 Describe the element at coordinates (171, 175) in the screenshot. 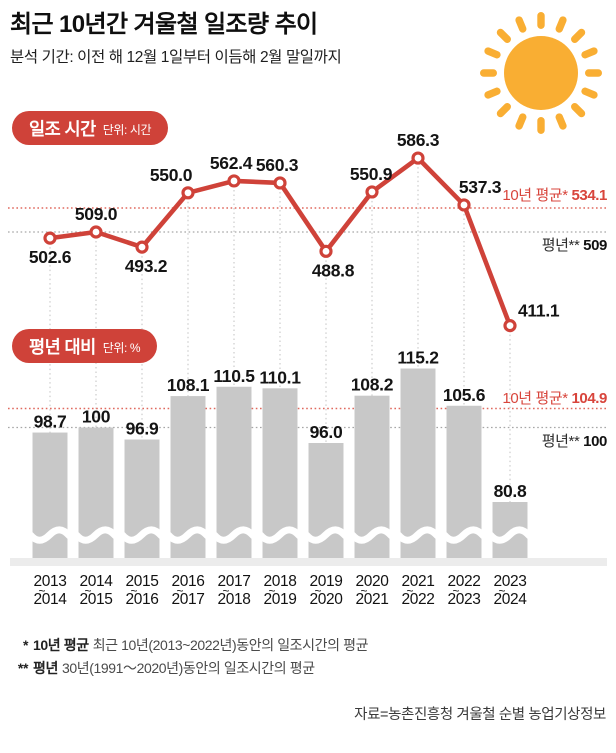

I see `line-value-label: 550.0` at that location.